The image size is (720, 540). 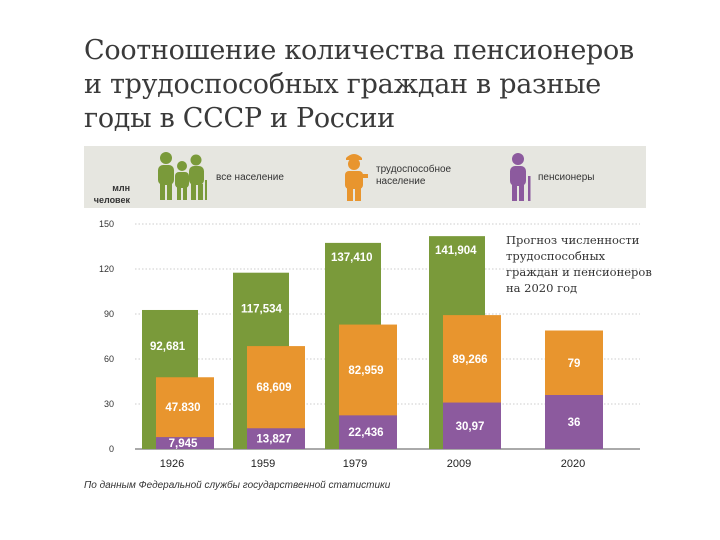 I want to click on title-line-2: и трудоспособных граждан в разные, so click(x=342, y=84).